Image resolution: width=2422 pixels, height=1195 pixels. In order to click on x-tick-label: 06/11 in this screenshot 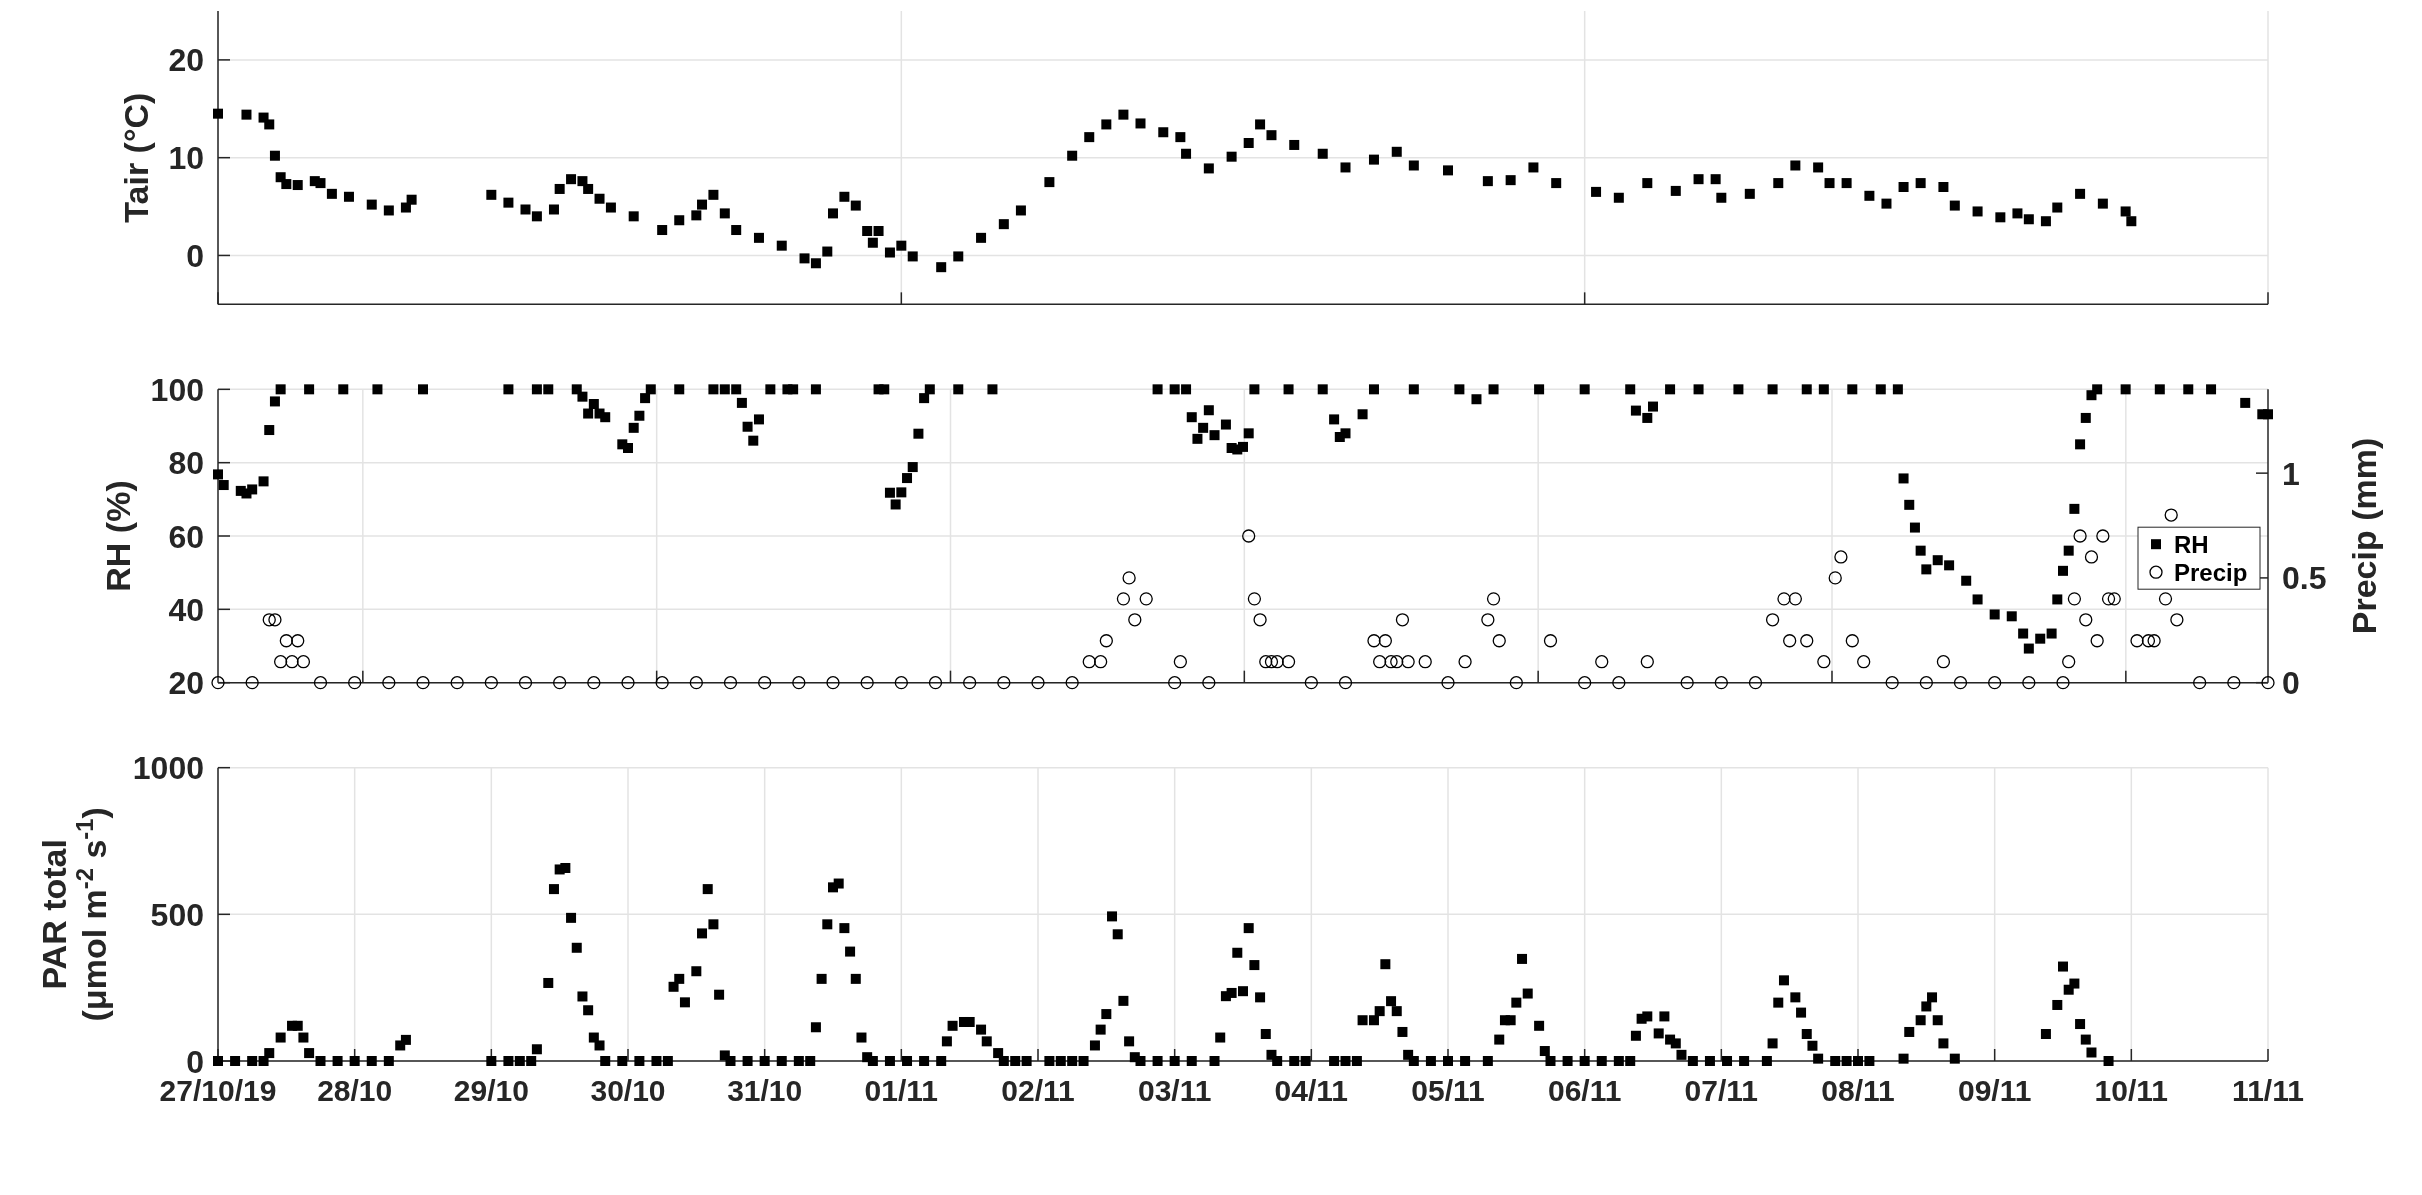, I will do `click(1584, 1090)`.